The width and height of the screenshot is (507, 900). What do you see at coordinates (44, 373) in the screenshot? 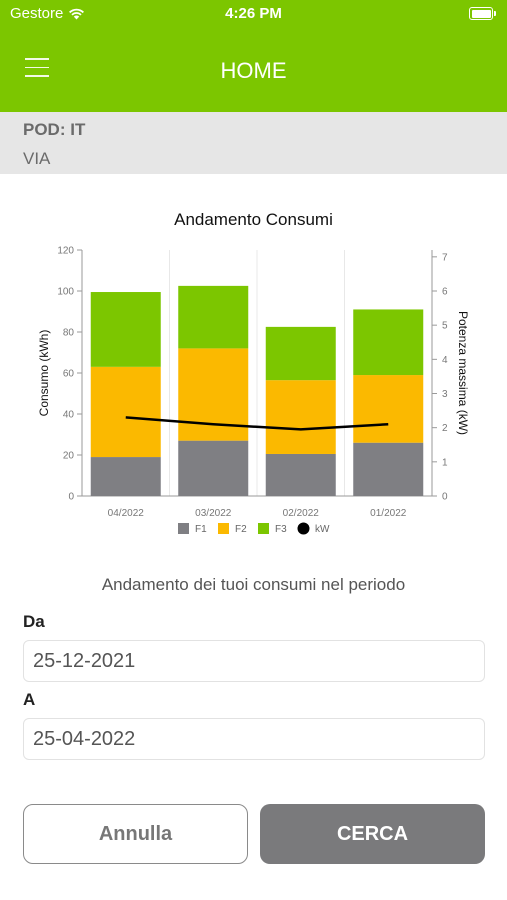
I see `y-axis-title: Consumo (kWh)` at bounding box center [44, 373].